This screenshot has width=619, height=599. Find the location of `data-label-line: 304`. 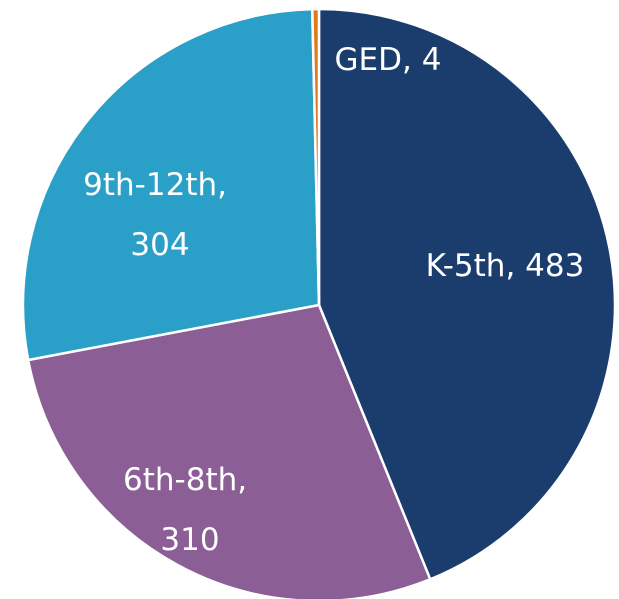

data-label-line: 304 is located at coordinates (159, 245).